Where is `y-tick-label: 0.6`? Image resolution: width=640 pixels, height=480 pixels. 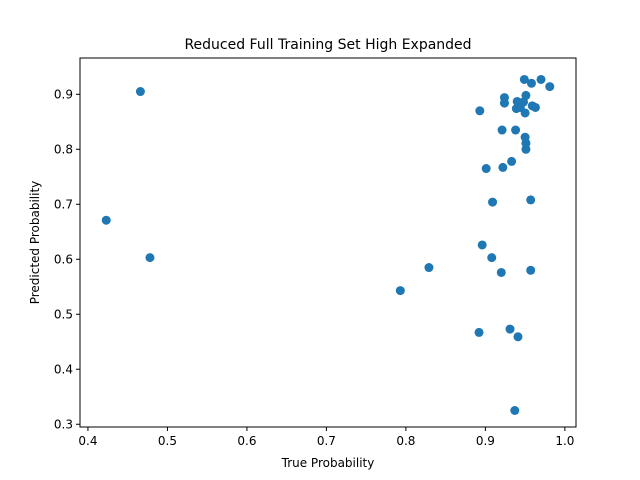
y-tick-label: 0.6 is located at coordinates (63, 259).